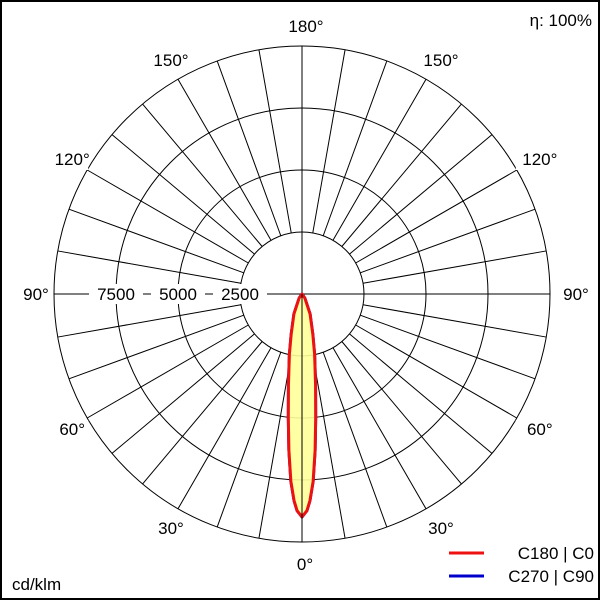  I want to click on curves, so click(302, 417).